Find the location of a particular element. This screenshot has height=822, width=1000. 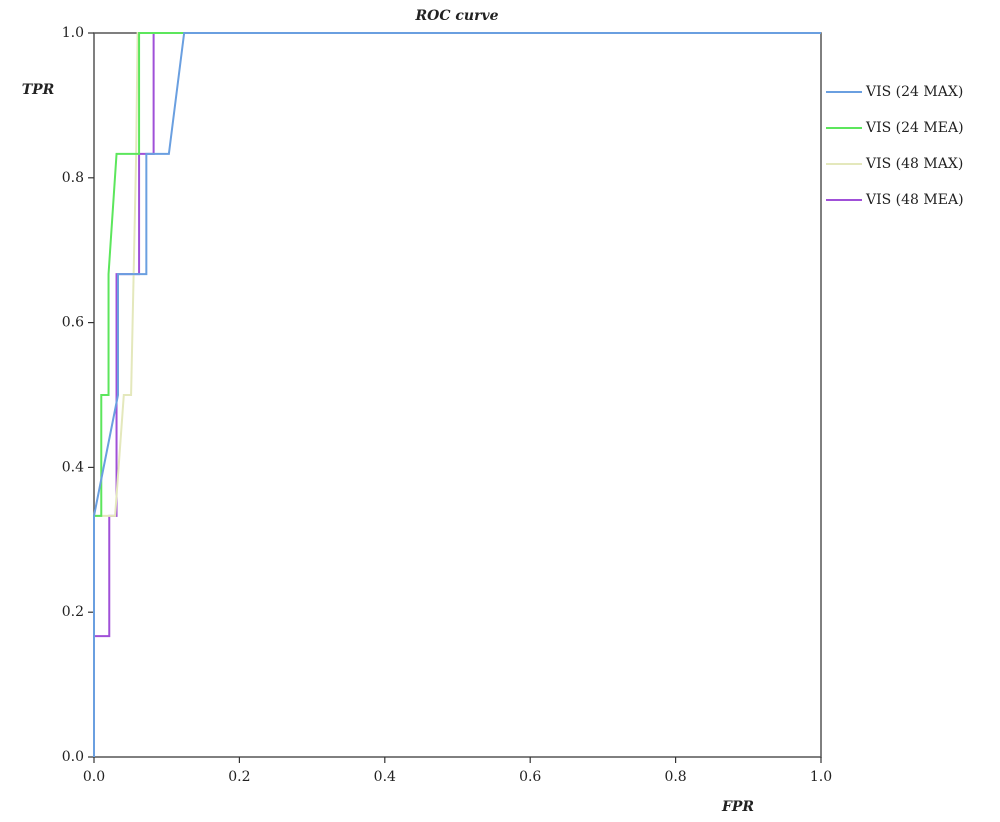

y-tick-label: 0.0 is located at coordinates (73, 757).